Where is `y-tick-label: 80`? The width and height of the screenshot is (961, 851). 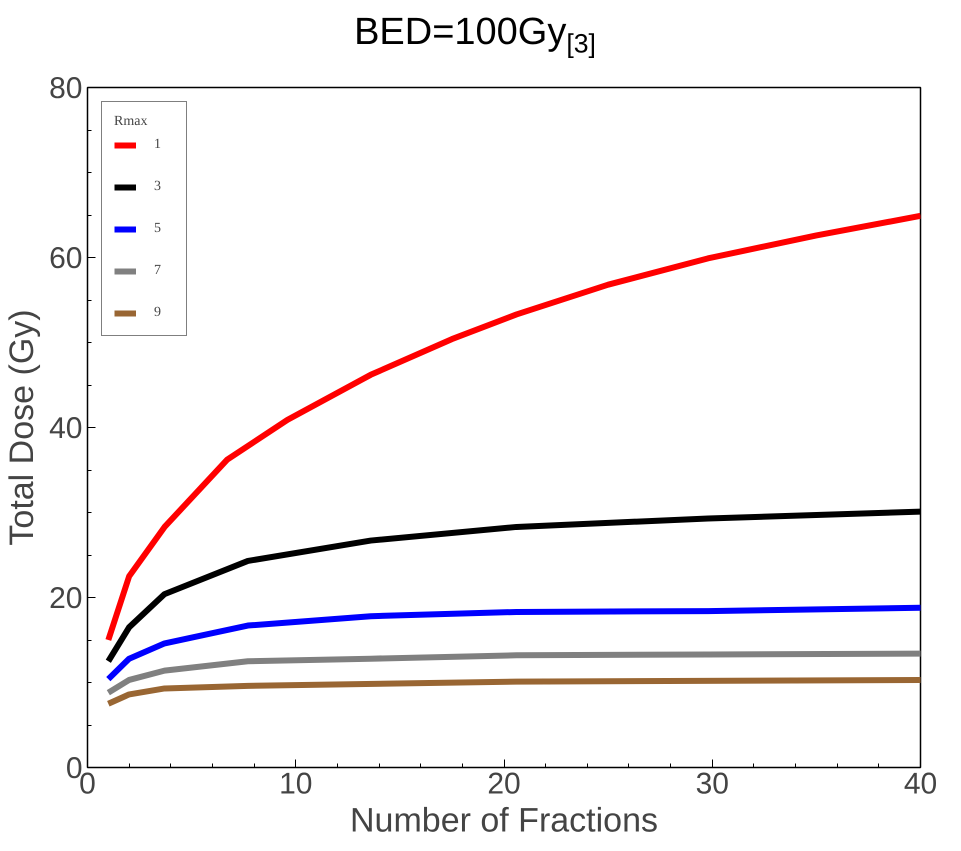
y-tick-label: 80 is located at coordinates (66, 88).